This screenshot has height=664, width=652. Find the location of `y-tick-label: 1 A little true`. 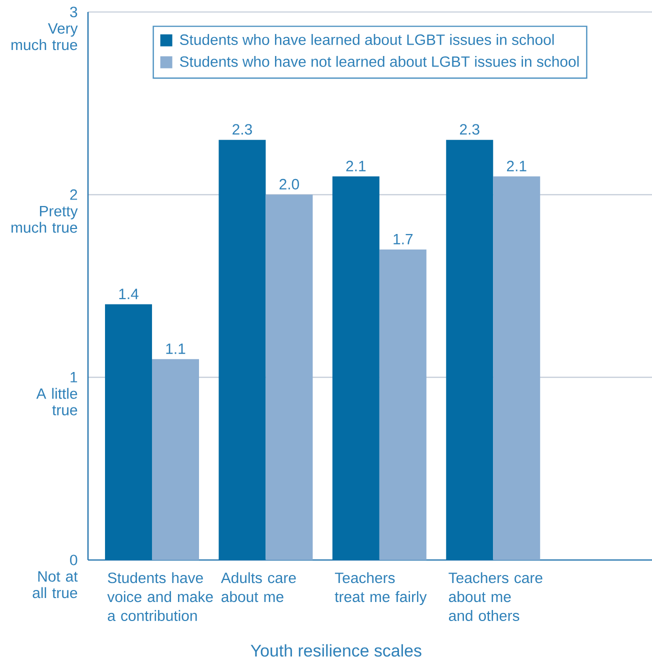

y-tick-label: 1 A little true is located at coordinates (57, 394).